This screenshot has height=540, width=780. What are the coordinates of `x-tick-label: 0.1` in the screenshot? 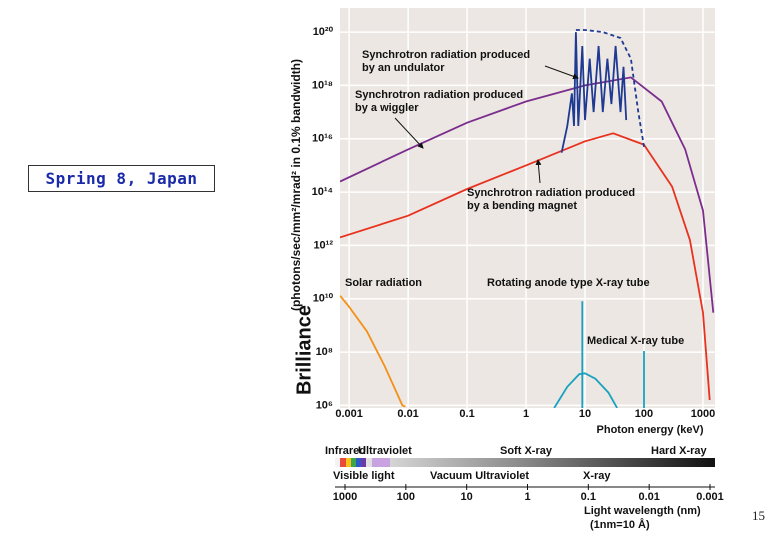 It's located at (466, 414).